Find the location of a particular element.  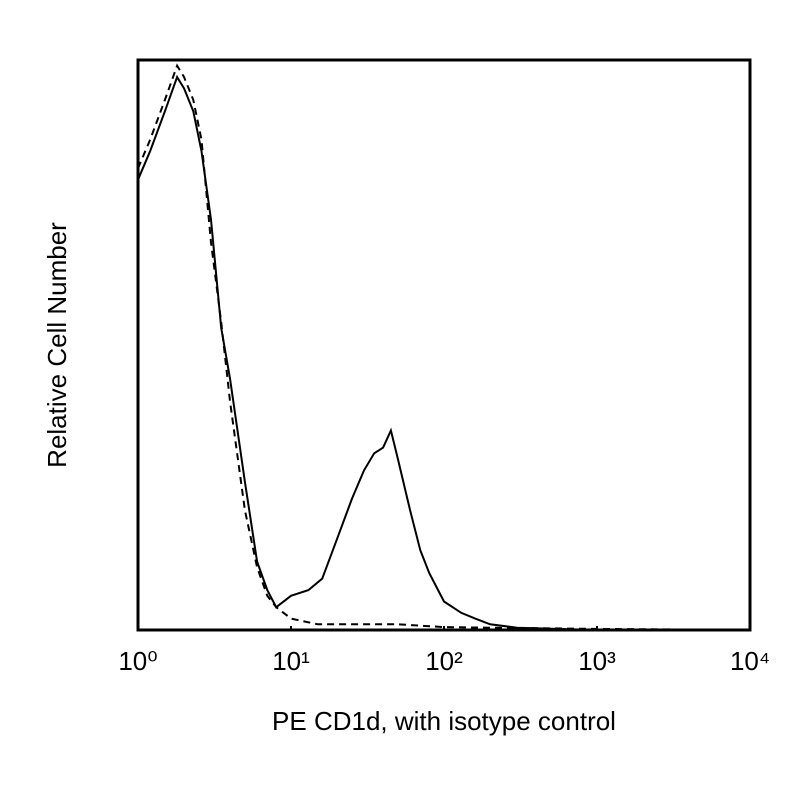

x-tick-label: 10¹ is located at coordinates (291, 661).